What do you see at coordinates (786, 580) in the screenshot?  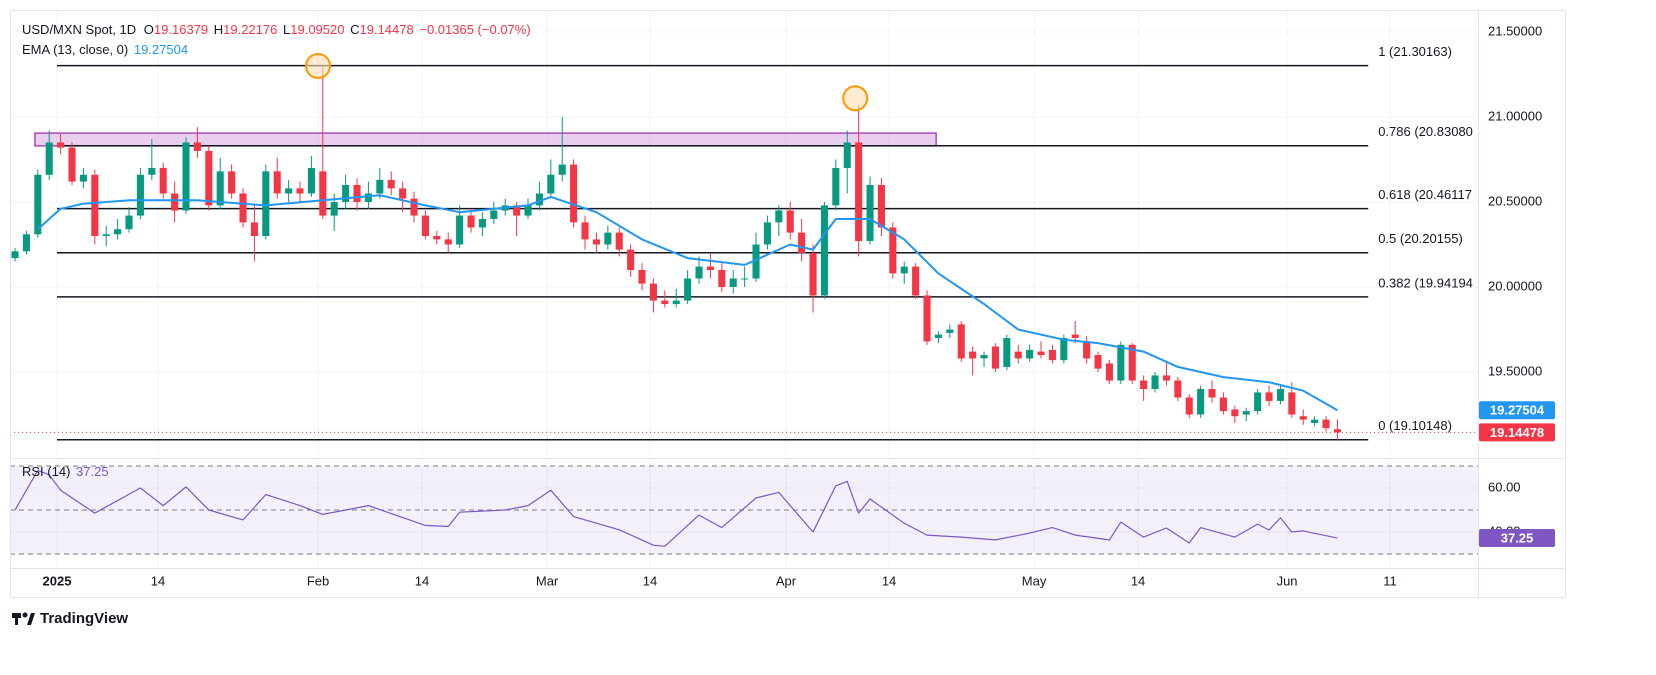 I see `x-tick-label: Apr` at bounding box center [786, 580].